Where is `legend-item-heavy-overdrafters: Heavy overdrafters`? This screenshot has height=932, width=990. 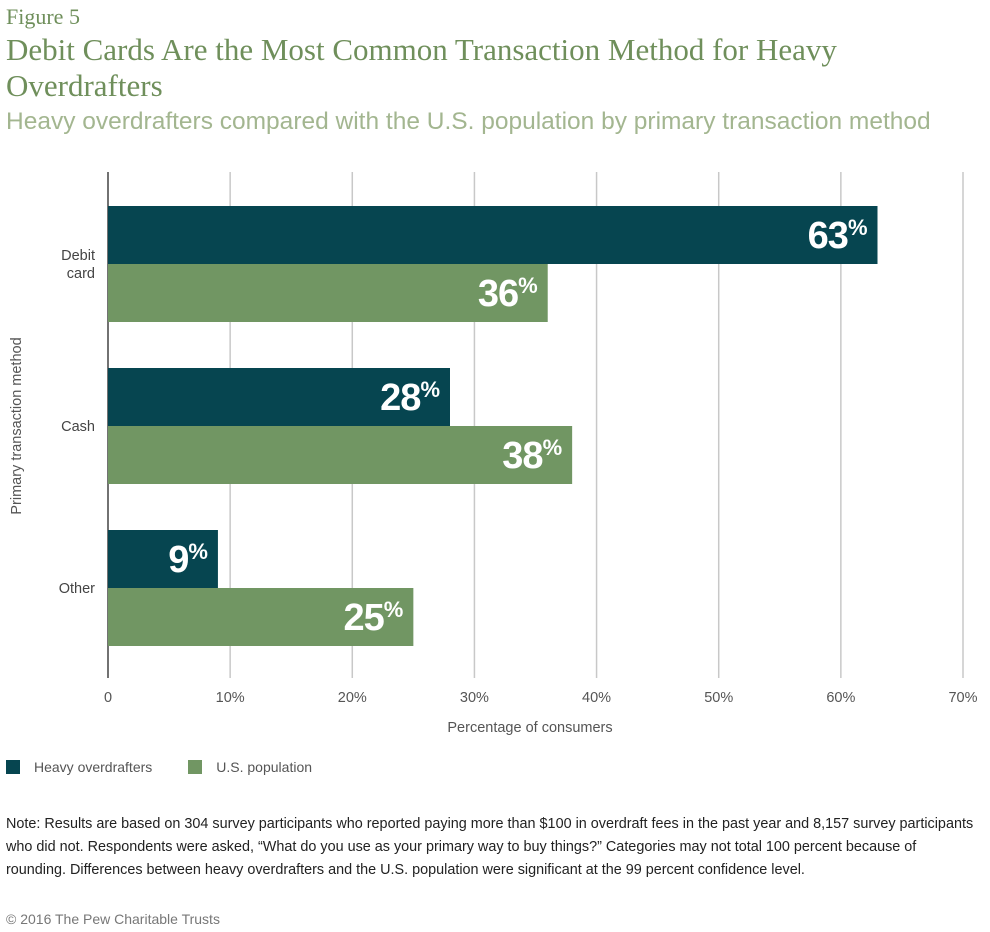
legend-item-heavy-overdrafters: Heavy overdrafters is located at coordinates (79, 767).